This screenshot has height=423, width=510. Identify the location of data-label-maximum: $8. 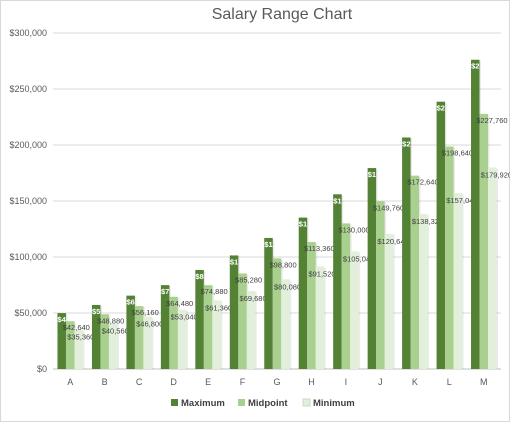
(199, 276).